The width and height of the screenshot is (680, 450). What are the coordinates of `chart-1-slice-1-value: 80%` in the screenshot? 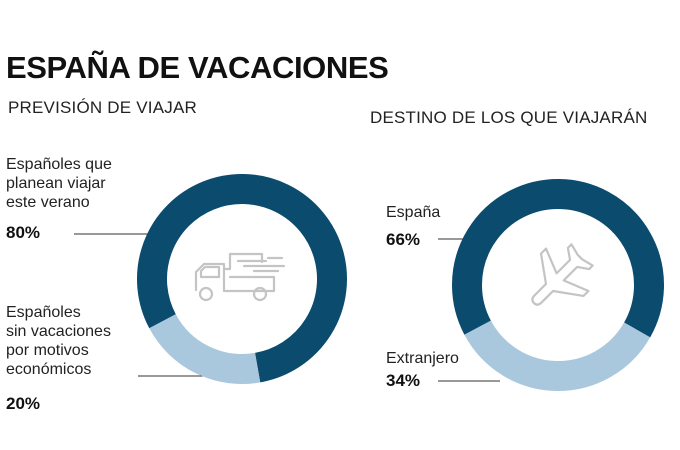 It's located at (23, 232).